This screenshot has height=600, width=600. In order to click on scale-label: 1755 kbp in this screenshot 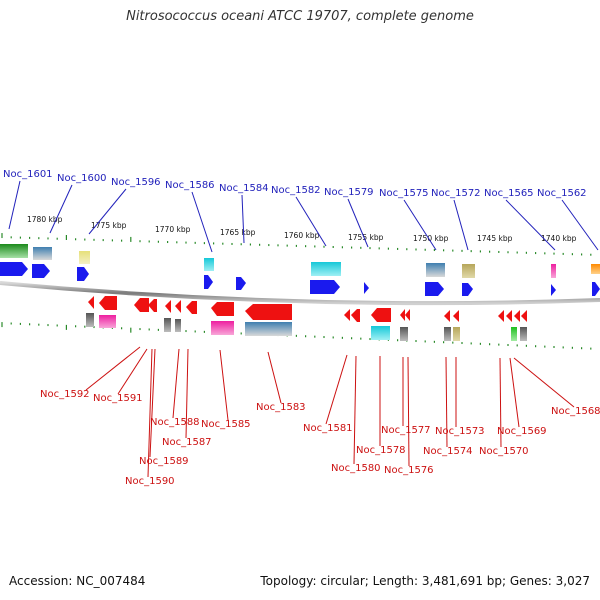, I will do `click(366, 237)`.